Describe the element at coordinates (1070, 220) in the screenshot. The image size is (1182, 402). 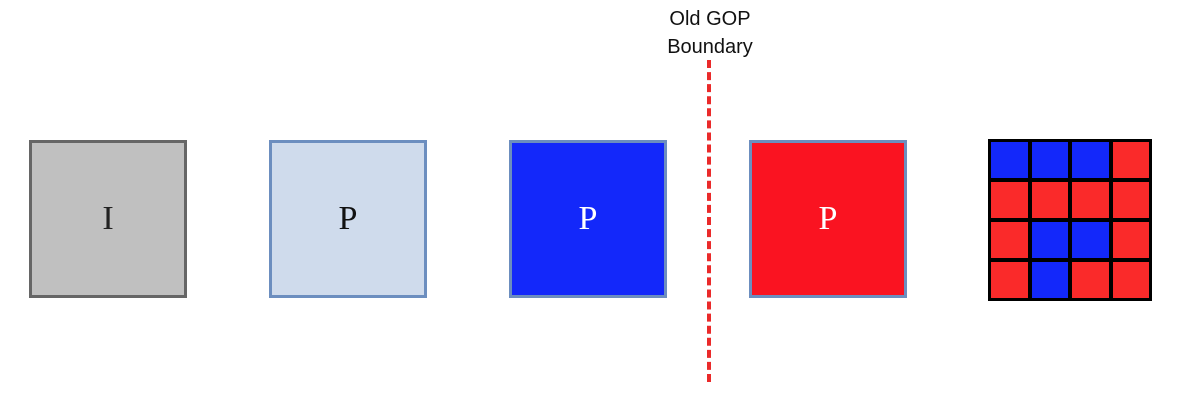
I see `block-mosaic-frame` at that location.